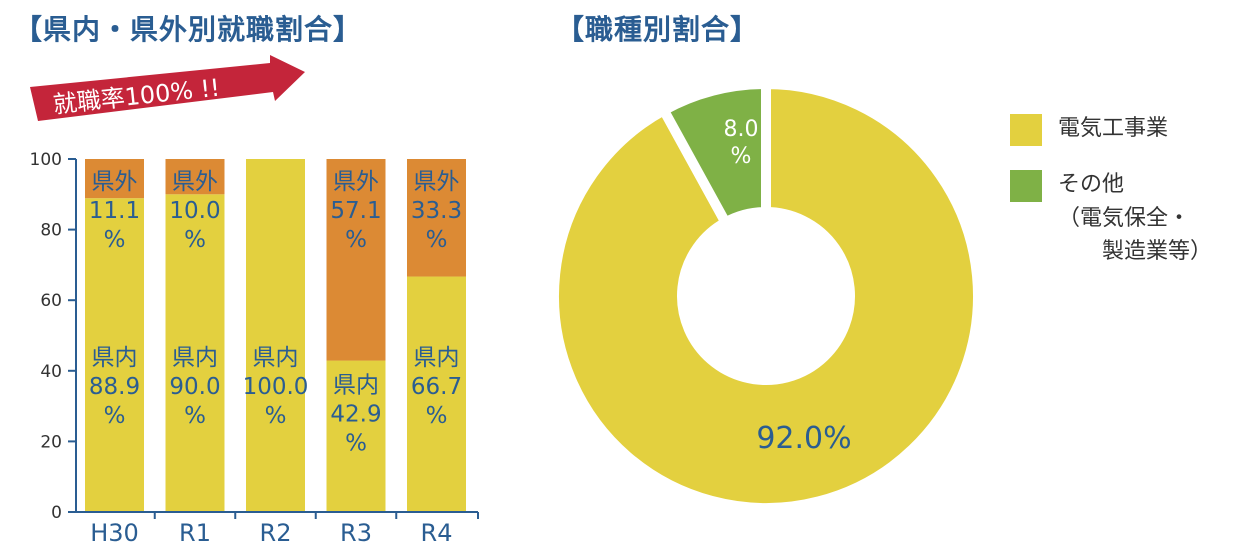  I want to click on legend-sub-line-2: 製造業等）, so click(1157, 251).